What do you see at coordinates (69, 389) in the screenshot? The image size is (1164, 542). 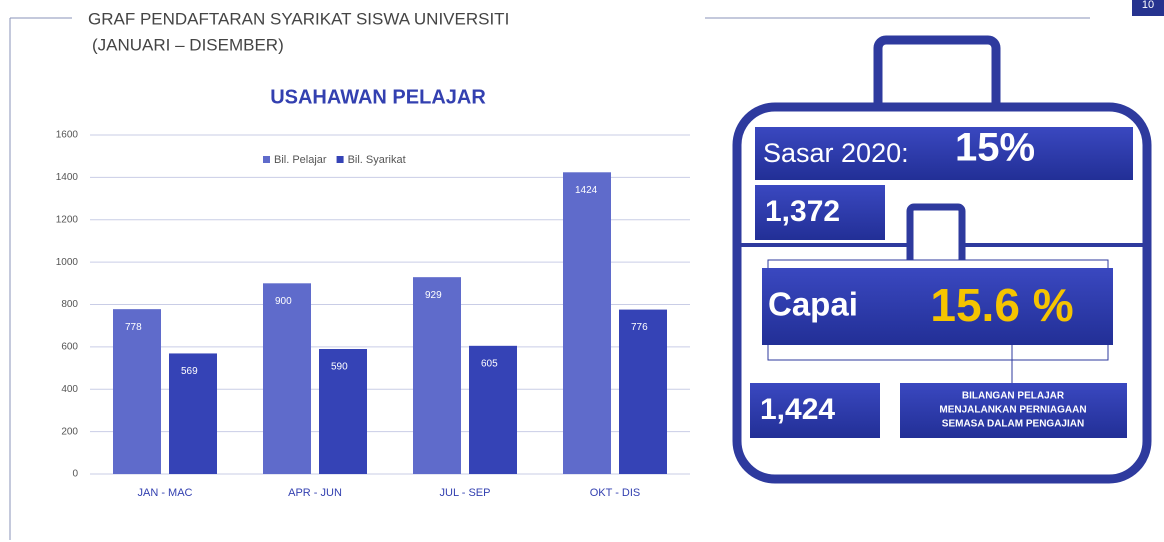 I see `y-tick-label: 400` at bounding box center [69, 389].